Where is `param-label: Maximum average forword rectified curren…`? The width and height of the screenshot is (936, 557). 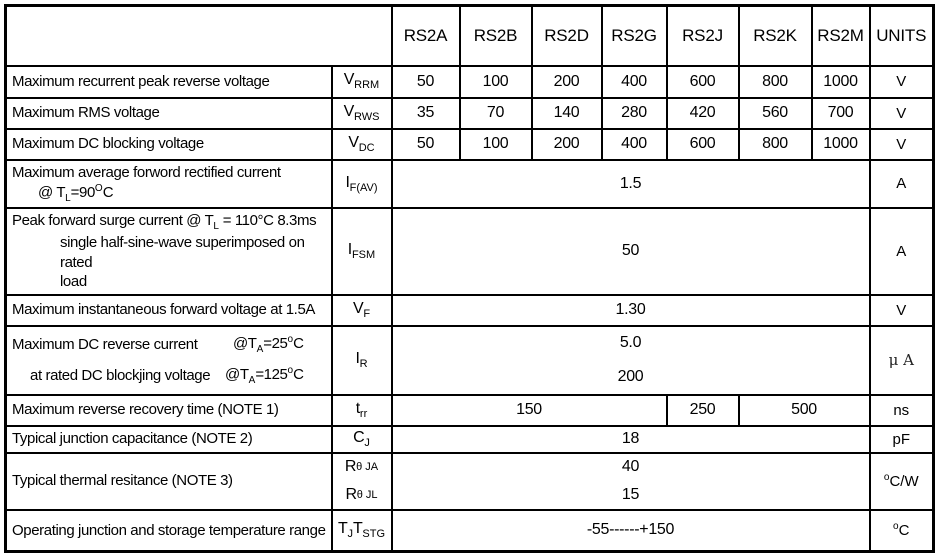
param-label: Maximum average forword rectified curren… is located at coordinates (168, 183).